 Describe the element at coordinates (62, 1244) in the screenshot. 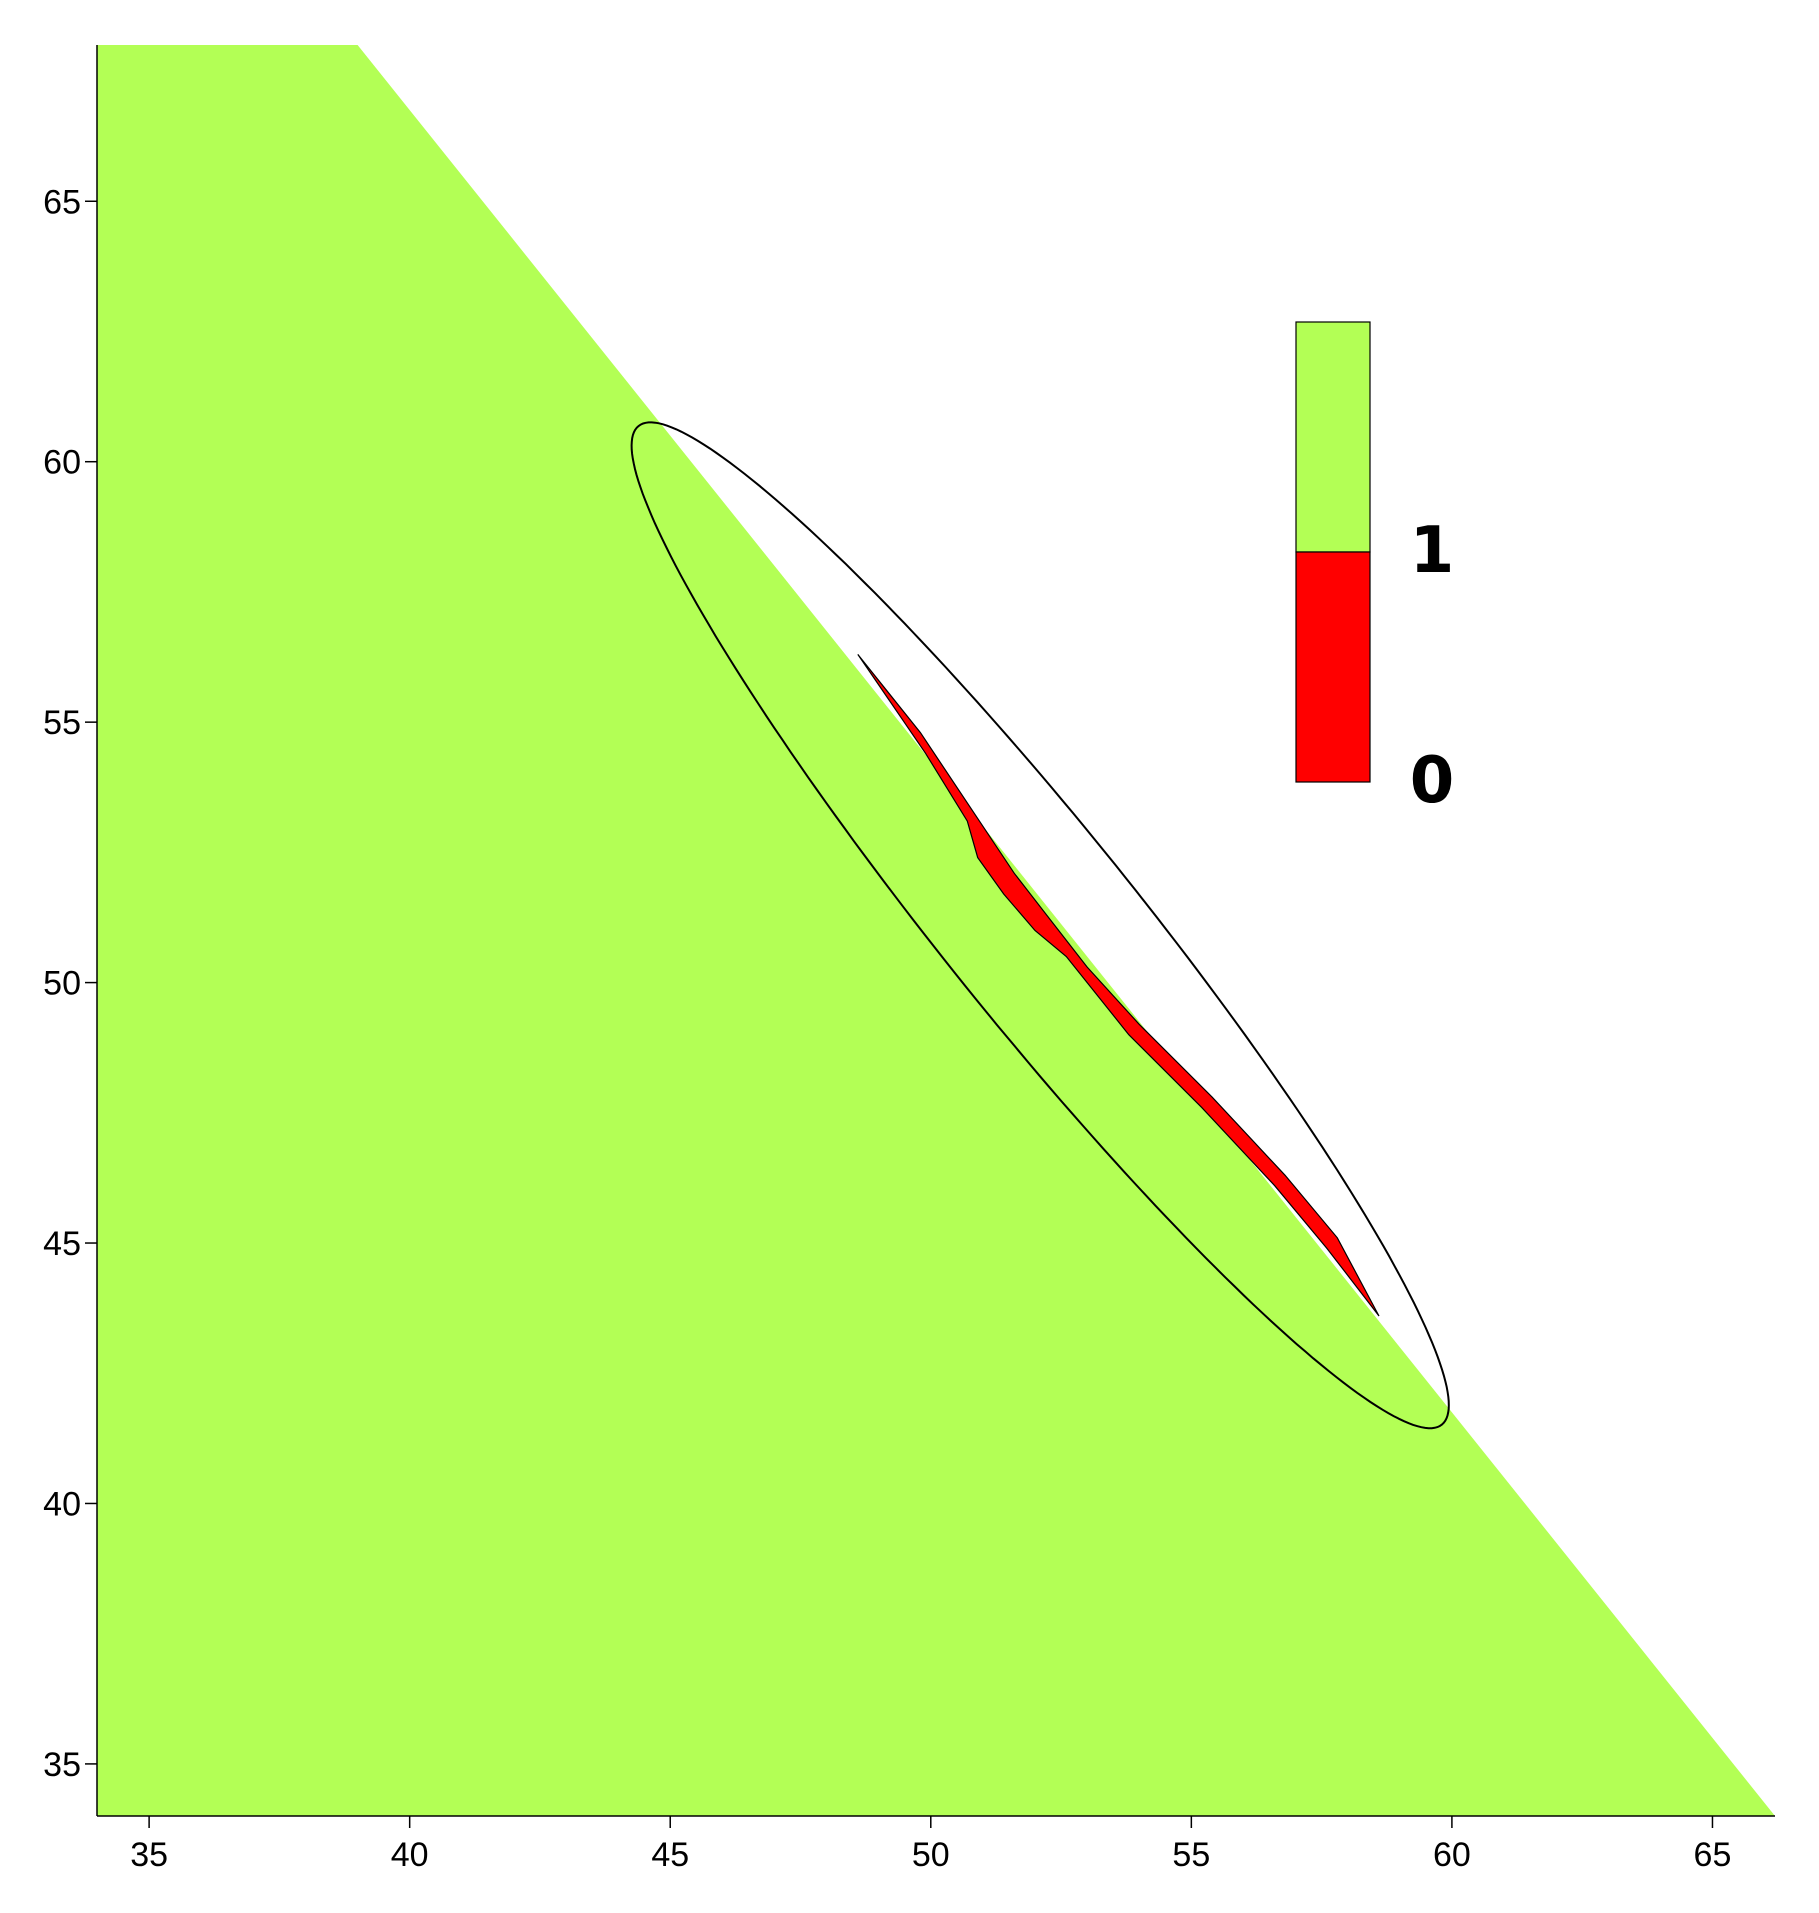

I see `y-tick-label-45: 45` at that location.